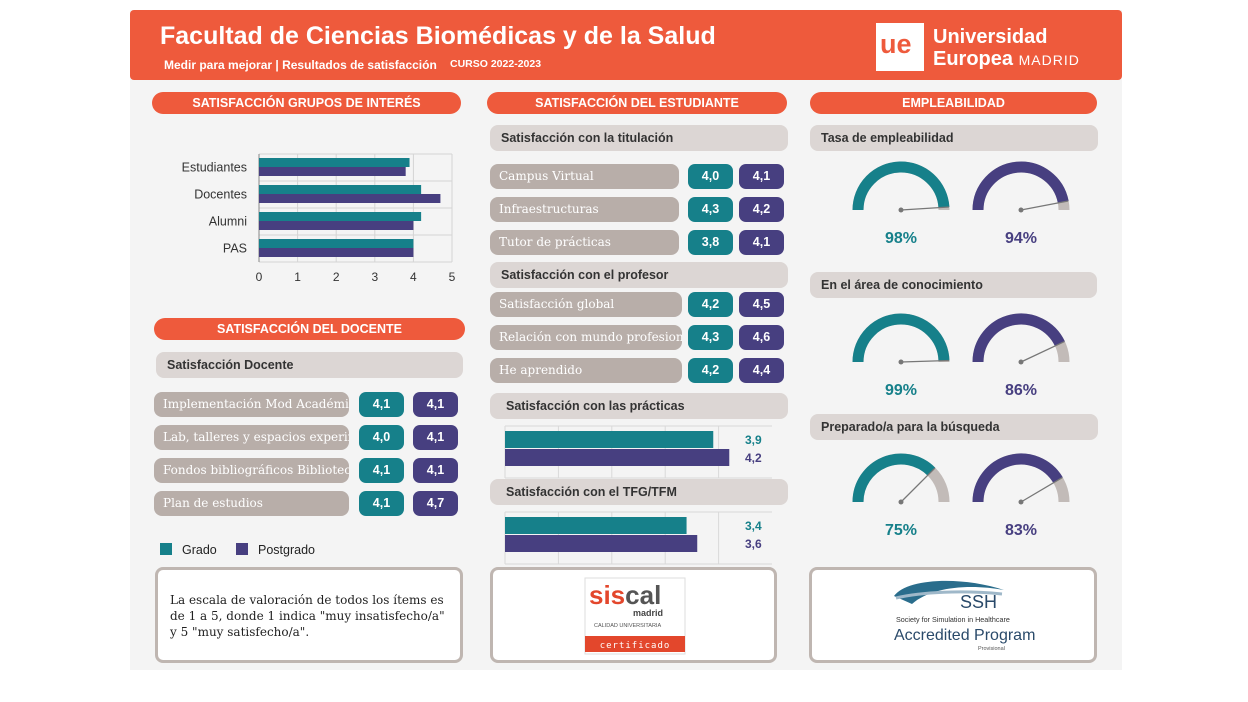  What do you see at coordinates (991, 649) in the screenshot?
I see `ssh-status: Provisional` at bounding box center [991, 649].